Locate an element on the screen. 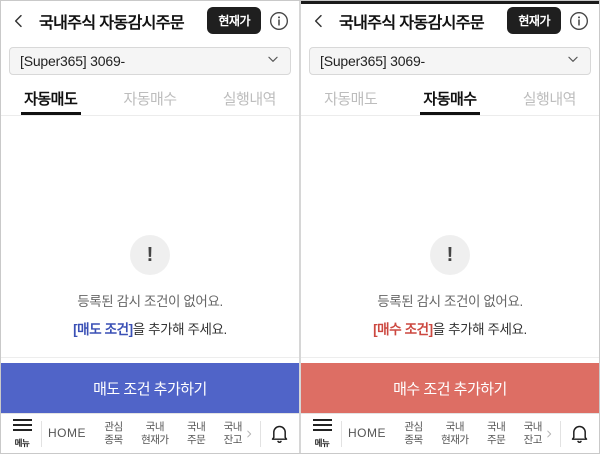 The image size is (600, 454). empty-hint: [매수 조건]을 추가해 주세요. is located at coordinates (450, 328).